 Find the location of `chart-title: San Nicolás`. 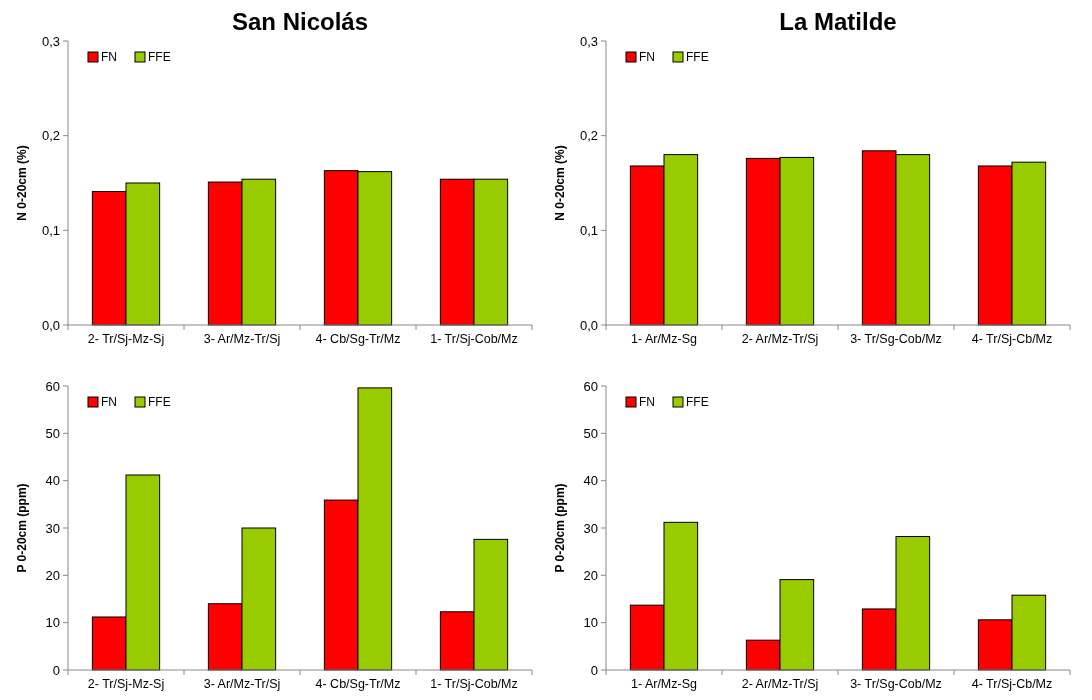

chart-title: San Nicolás is located at coordinates (300, 21).